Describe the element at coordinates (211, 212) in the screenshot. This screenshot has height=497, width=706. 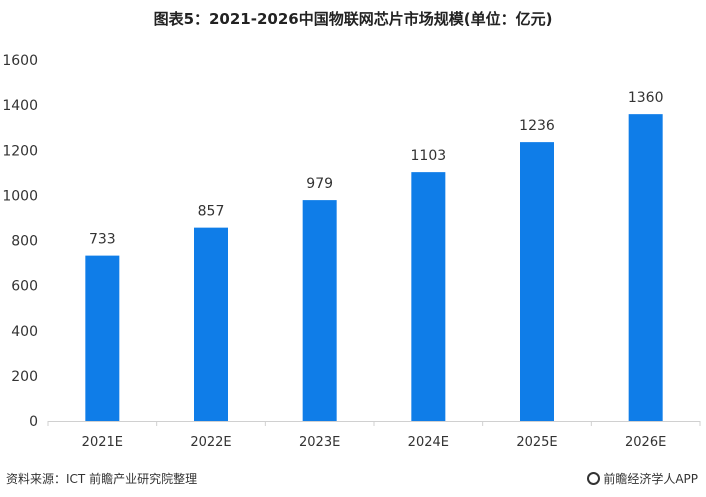
I see `data-label: 857` at that location.